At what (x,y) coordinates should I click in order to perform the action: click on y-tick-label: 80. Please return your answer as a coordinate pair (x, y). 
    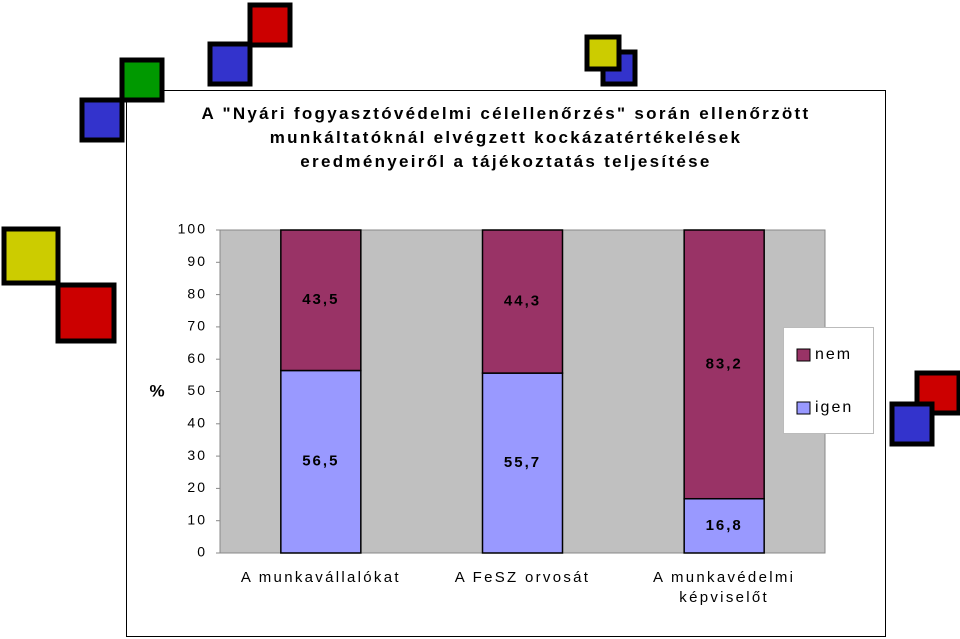
    Looking at the image, I should click on (197, 293).